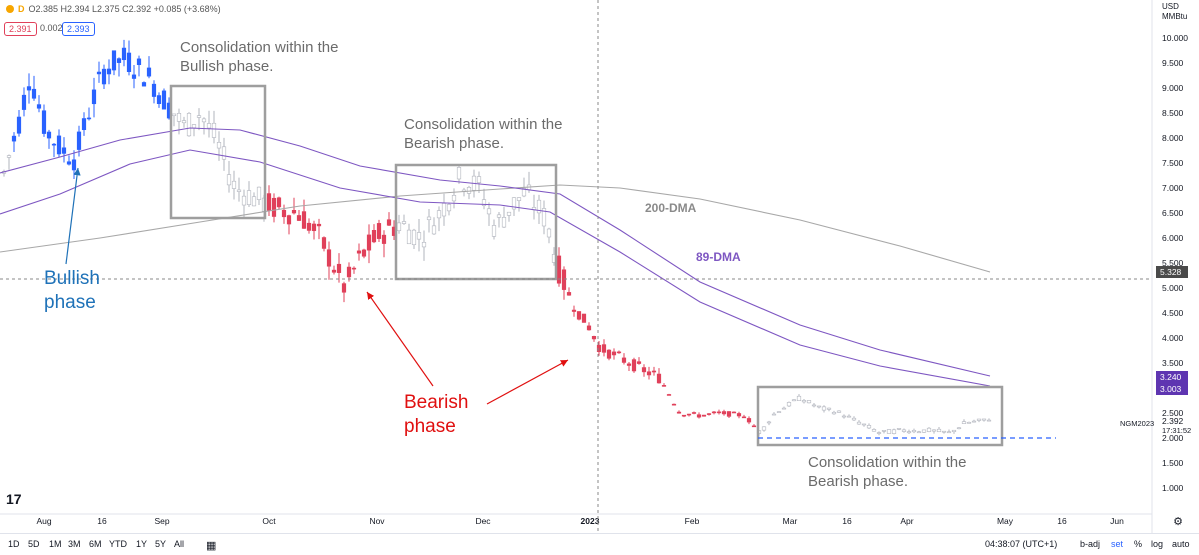  What do you see at coordinates (95, 544) in the screenshot?
I see `timeframe-6m: 6M` at bounding box center [95, 544].